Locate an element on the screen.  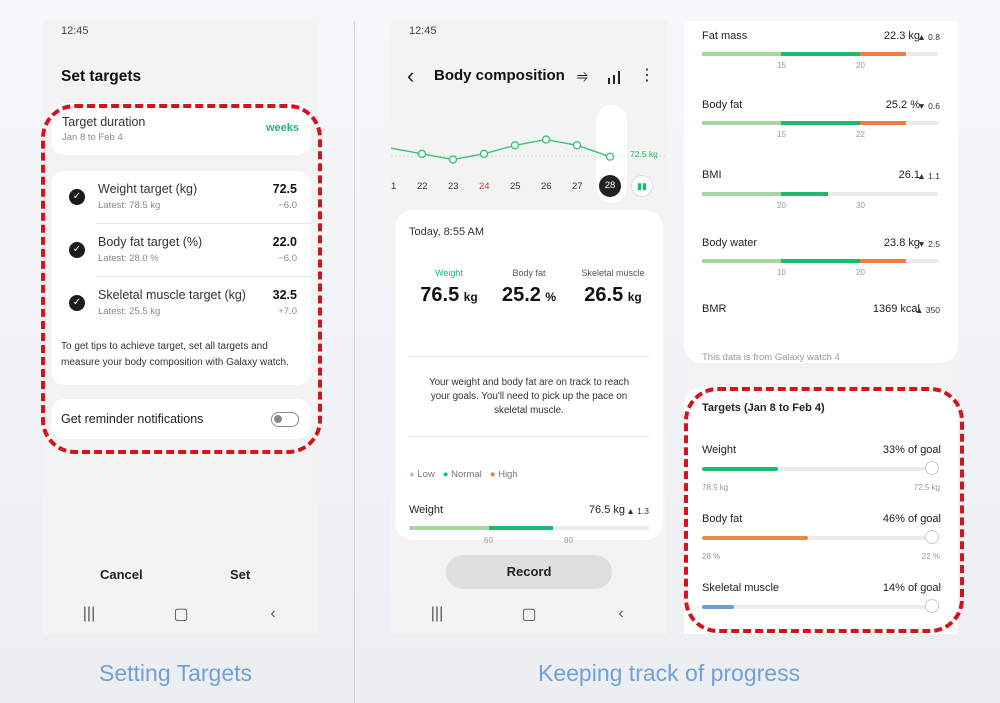
goal-start: 78.5 kg is located at coordinates (715, 487).